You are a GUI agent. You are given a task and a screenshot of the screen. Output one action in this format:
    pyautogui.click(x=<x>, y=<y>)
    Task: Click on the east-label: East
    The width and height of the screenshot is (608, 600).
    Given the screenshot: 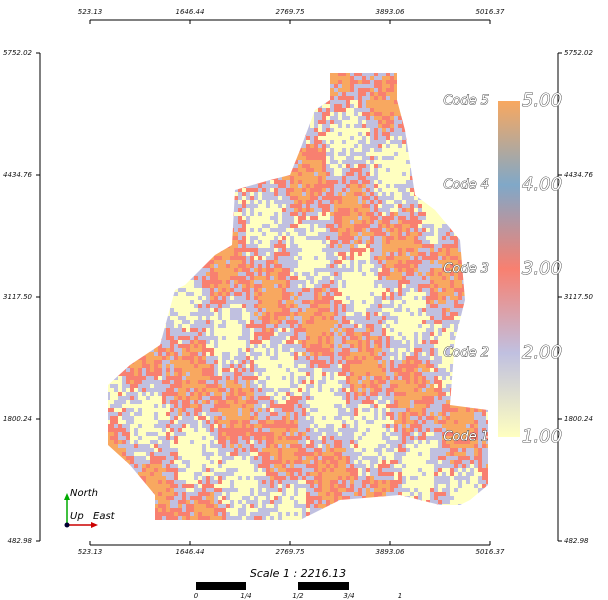 What is the action you would take?
    pyautogui.click(x=104, y=516)
    